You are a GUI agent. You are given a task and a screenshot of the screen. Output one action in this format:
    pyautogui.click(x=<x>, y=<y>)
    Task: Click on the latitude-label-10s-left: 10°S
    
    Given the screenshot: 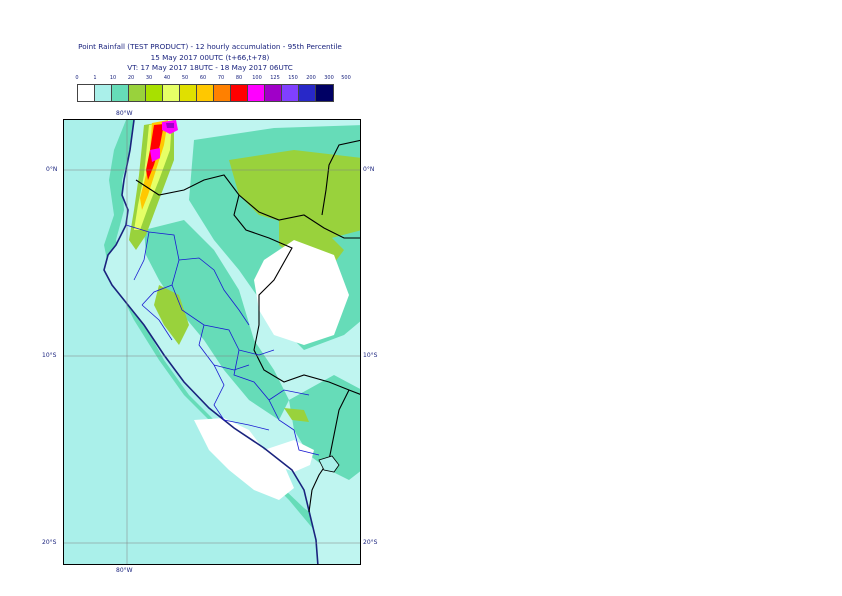 What is the action you would take?
    pyautogui.click(x=49, y=355)
    